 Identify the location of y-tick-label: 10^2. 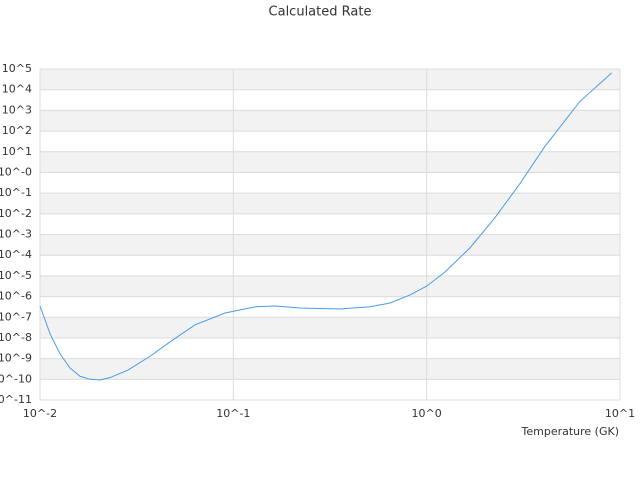
(17, 130).